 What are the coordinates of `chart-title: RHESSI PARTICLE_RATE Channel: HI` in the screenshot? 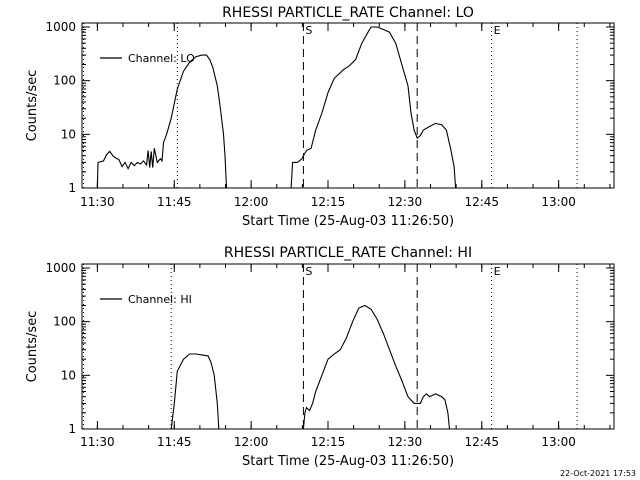 It's located at (348, 253).